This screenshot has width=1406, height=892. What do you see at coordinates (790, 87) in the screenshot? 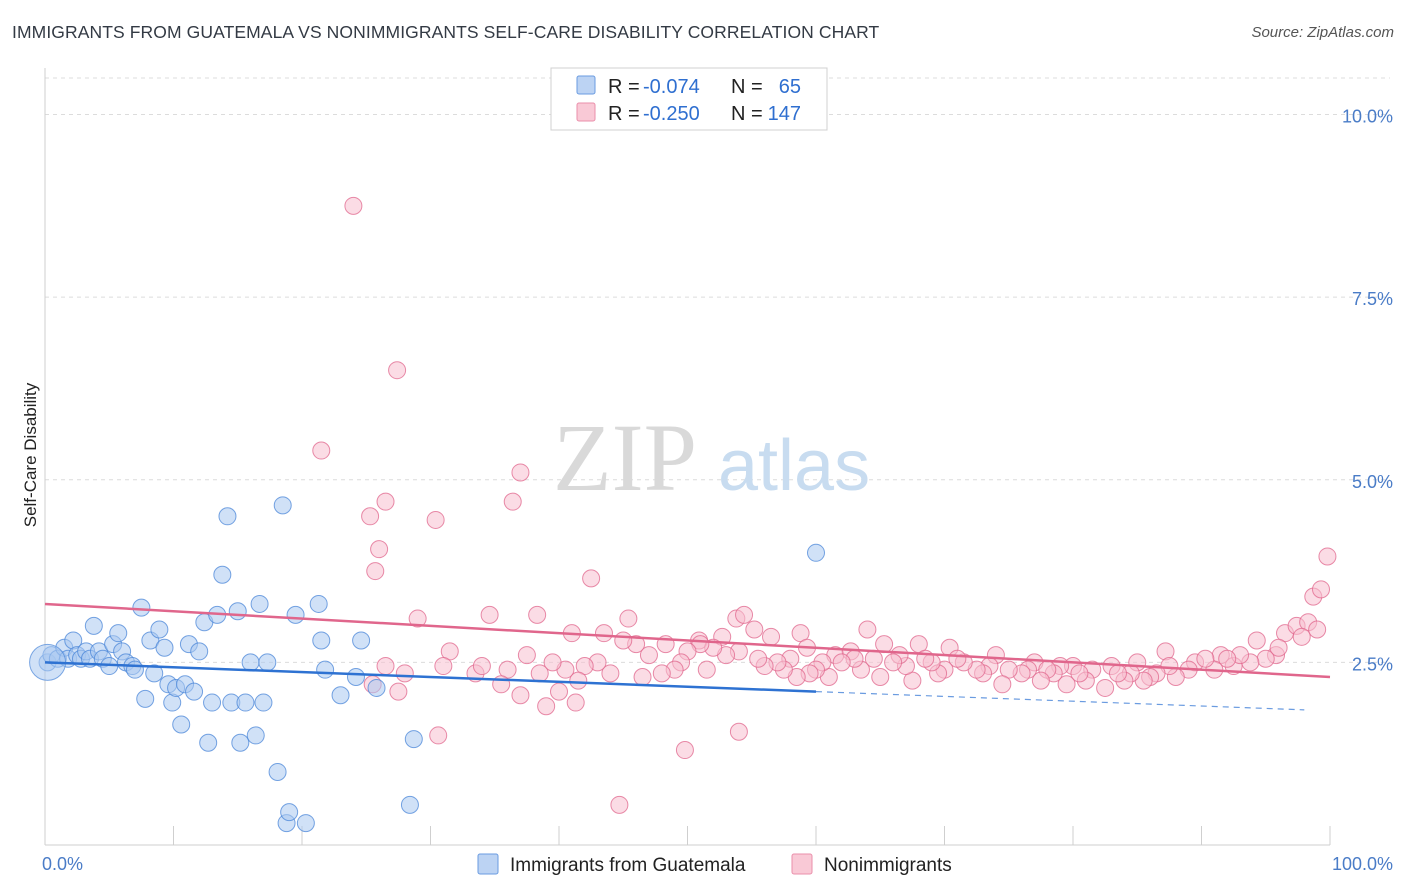
I see `legend-n-value-1: 65` at bounding box center [790, 87].